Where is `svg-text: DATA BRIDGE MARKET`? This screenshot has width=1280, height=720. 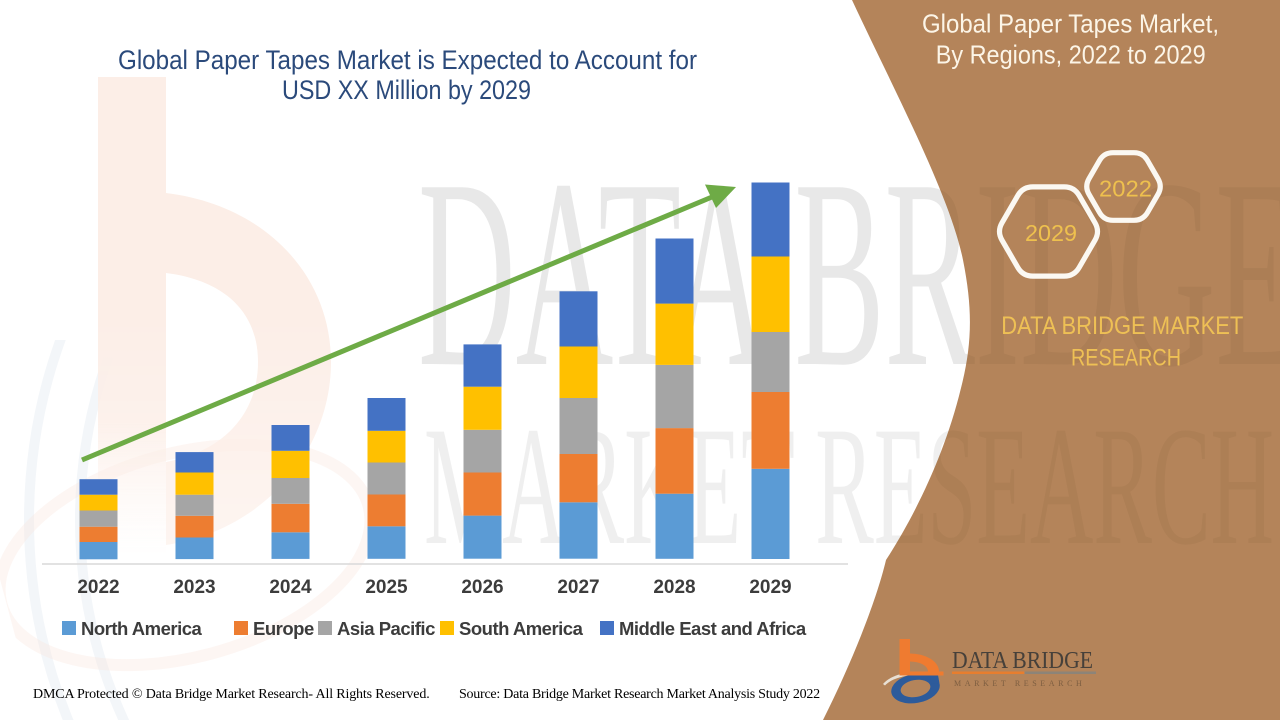
svg-text: DATA BRIDGE MARKET is located at coordinates (1122, 326).